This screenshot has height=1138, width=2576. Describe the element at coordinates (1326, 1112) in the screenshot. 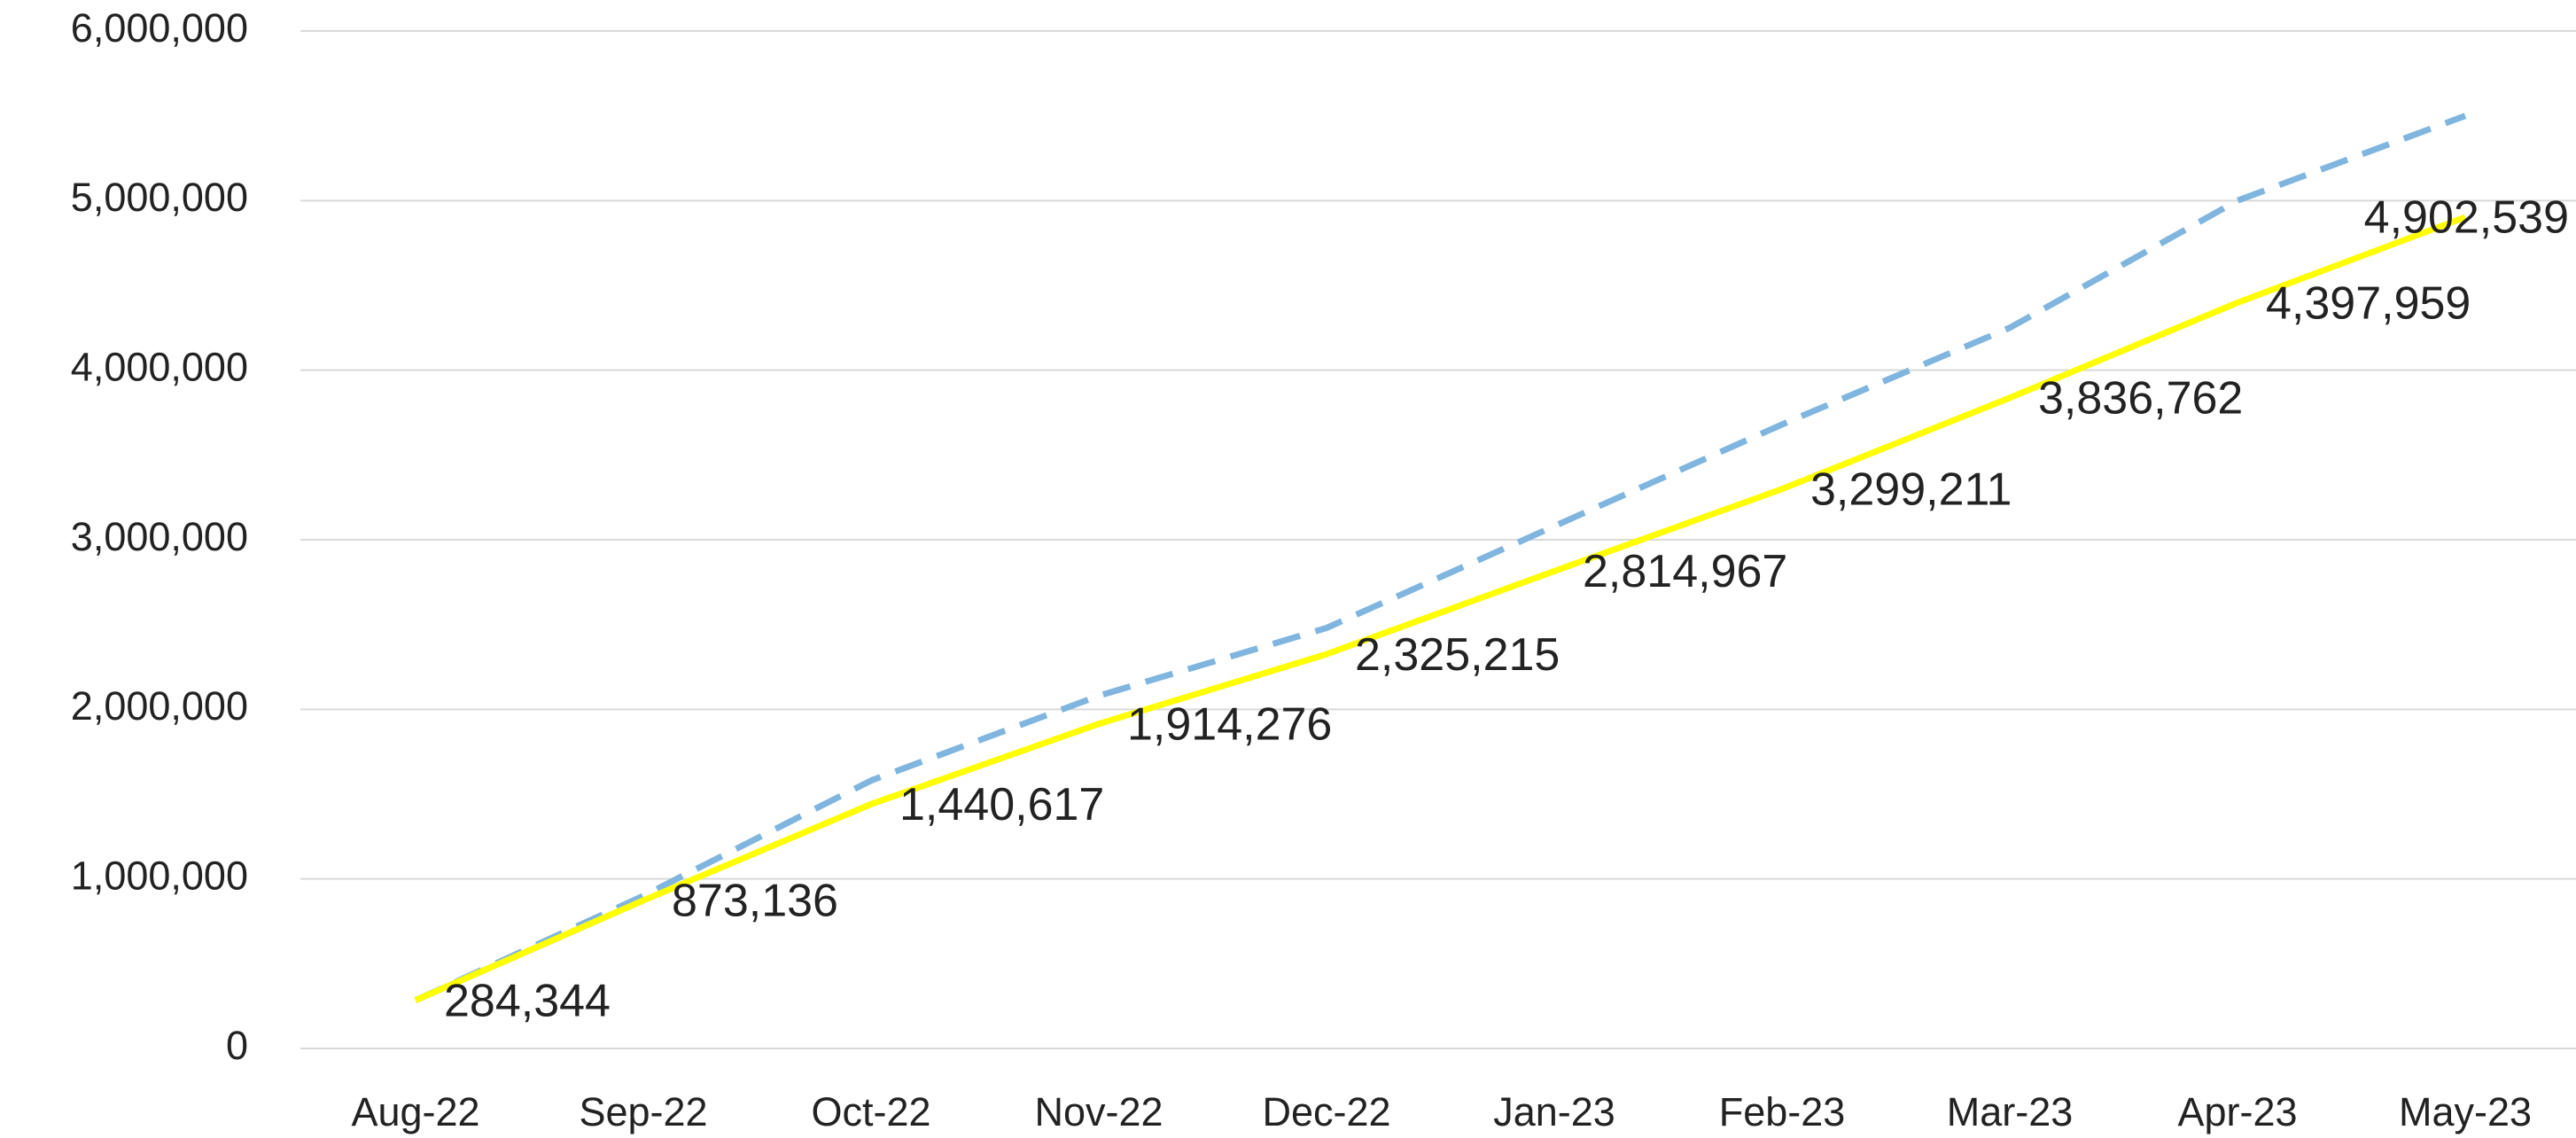

I see `x-tick-label: Dec-22` at that location.